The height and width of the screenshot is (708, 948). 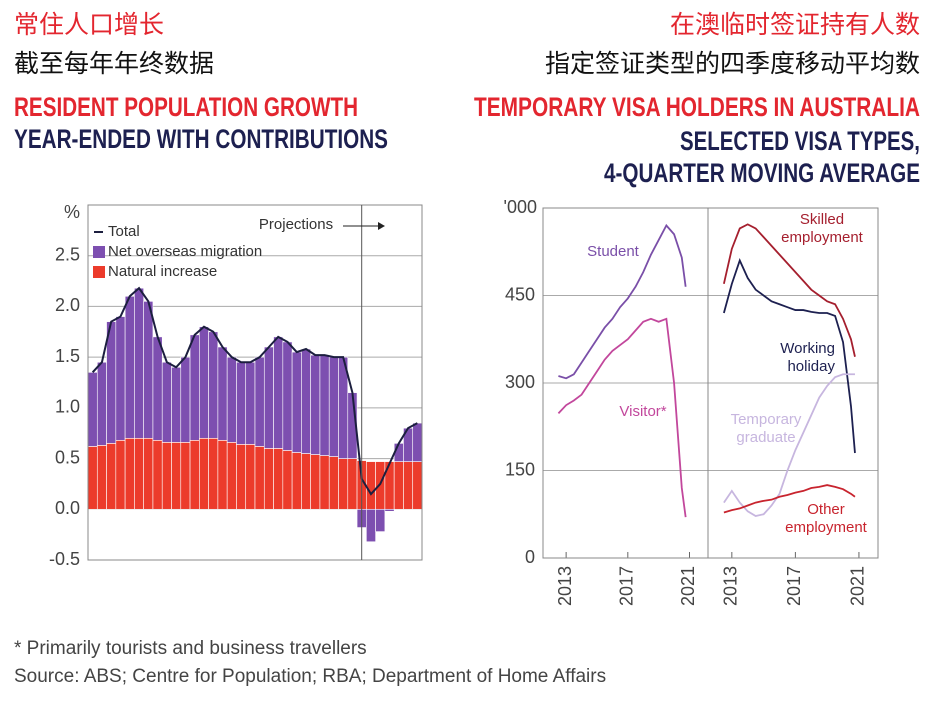 I want to click on annotation: Projections, so click(x=296, y=224).